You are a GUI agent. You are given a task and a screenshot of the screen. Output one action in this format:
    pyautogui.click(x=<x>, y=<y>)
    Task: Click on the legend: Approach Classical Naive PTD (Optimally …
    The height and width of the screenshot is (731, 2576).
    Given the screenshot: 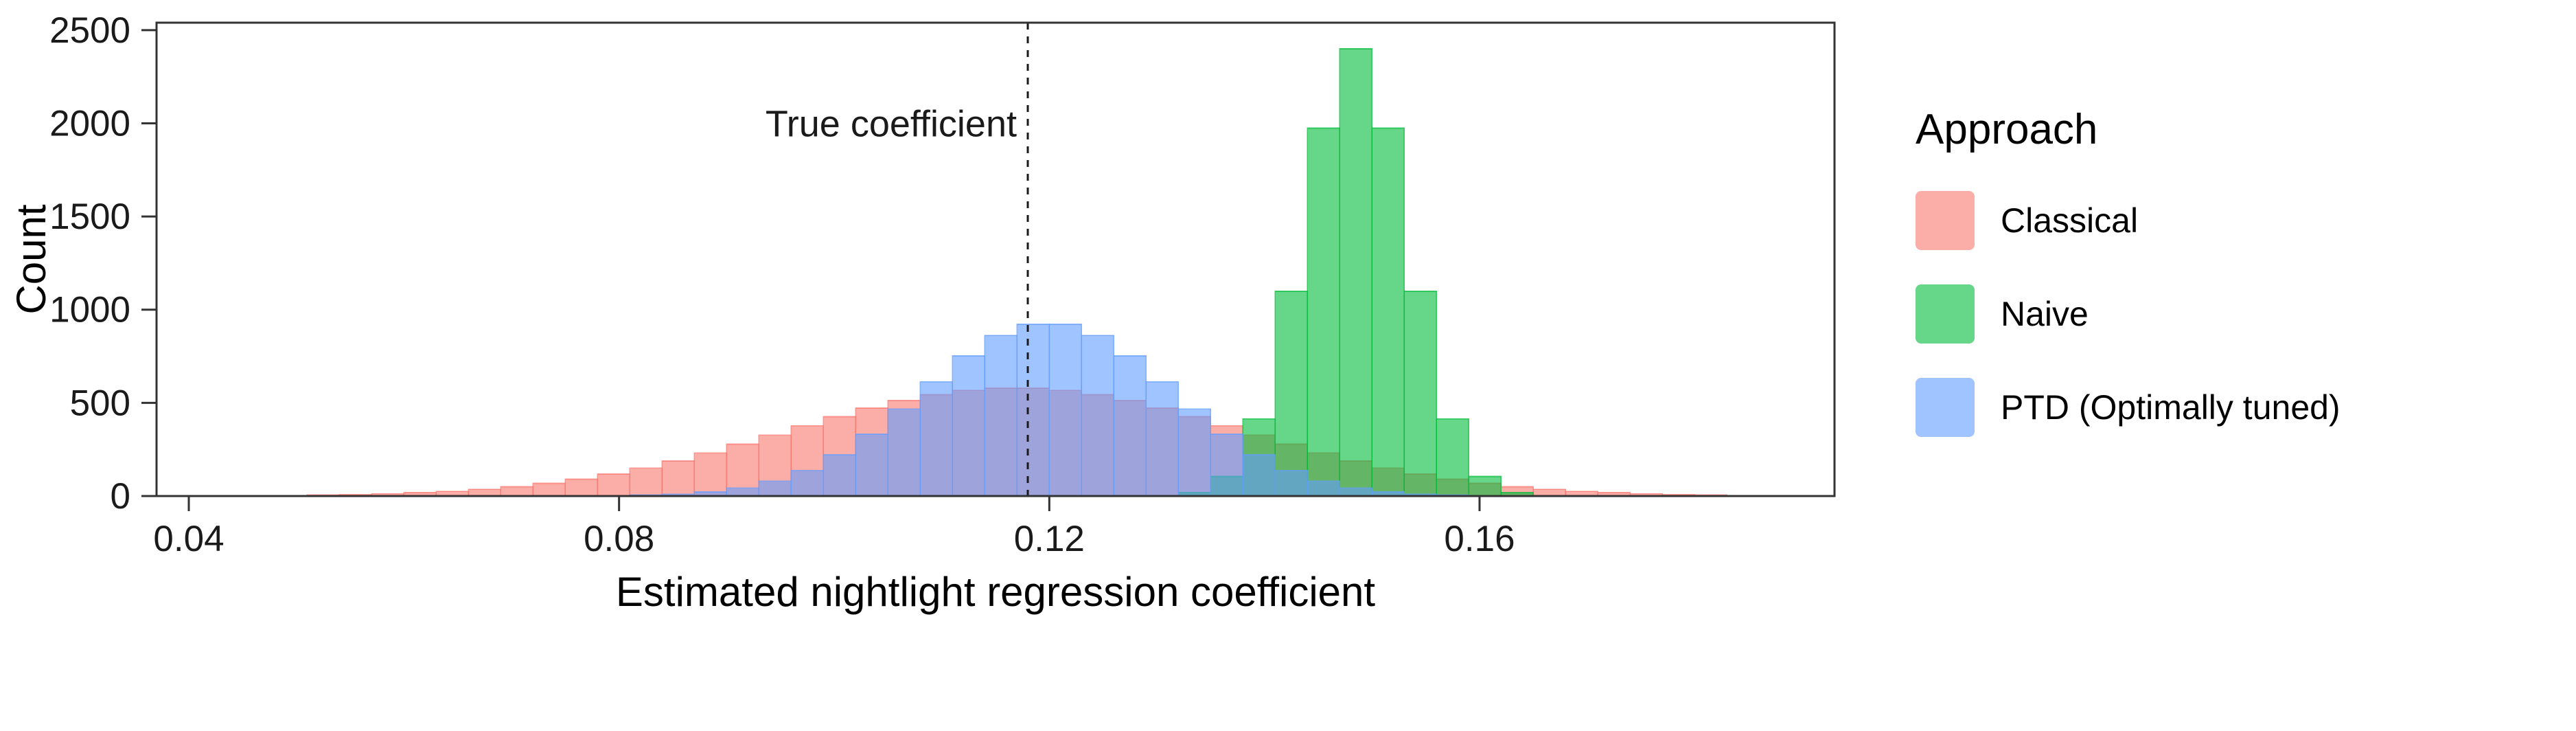 What is the action you would take?
    pyautogui.click(x=2128, y=290)
    